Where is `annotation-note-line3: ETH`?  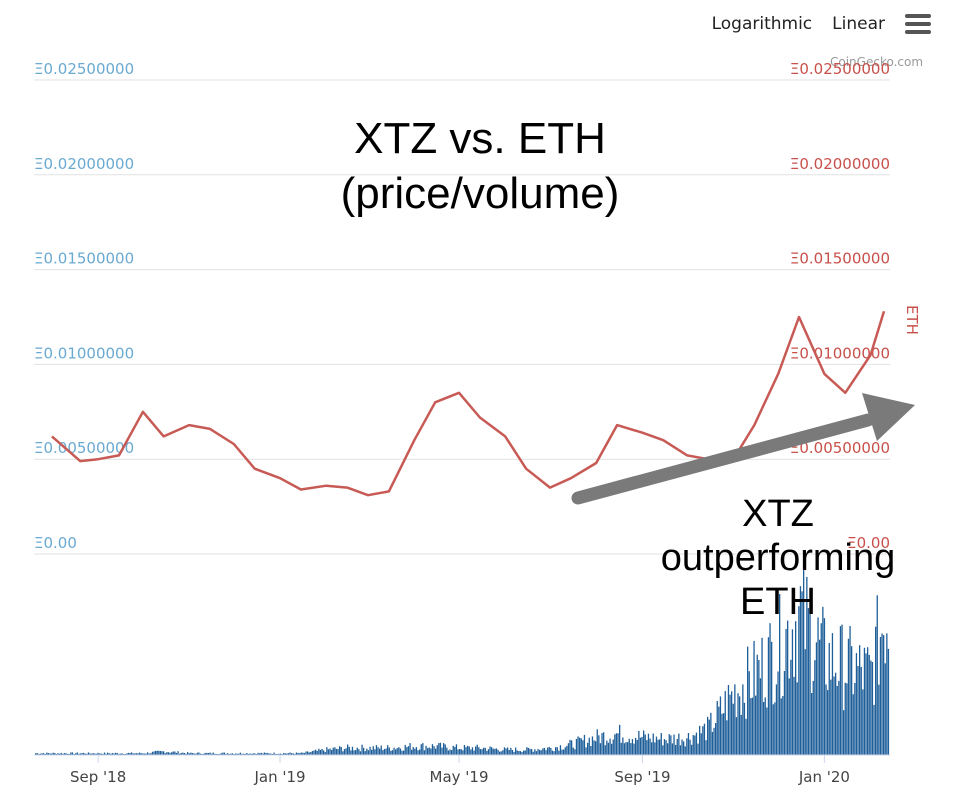 annotation-note-line3: ETH is located at coordinates (778, 602).